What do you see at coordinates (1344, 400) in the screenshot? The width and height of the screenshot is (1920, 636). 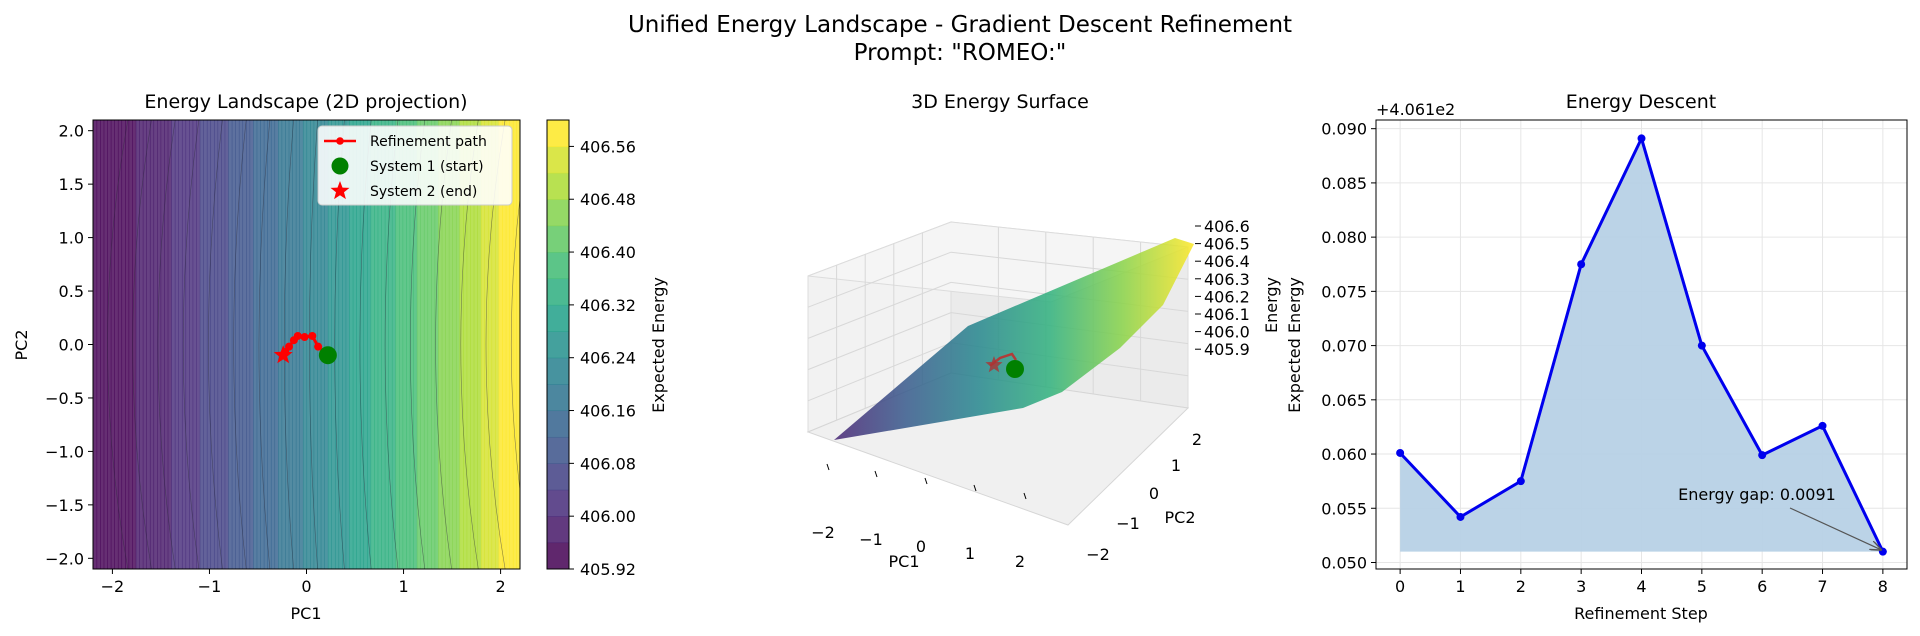 I see `y-tick-label: 0.065` at bounding box center [1344, 400].